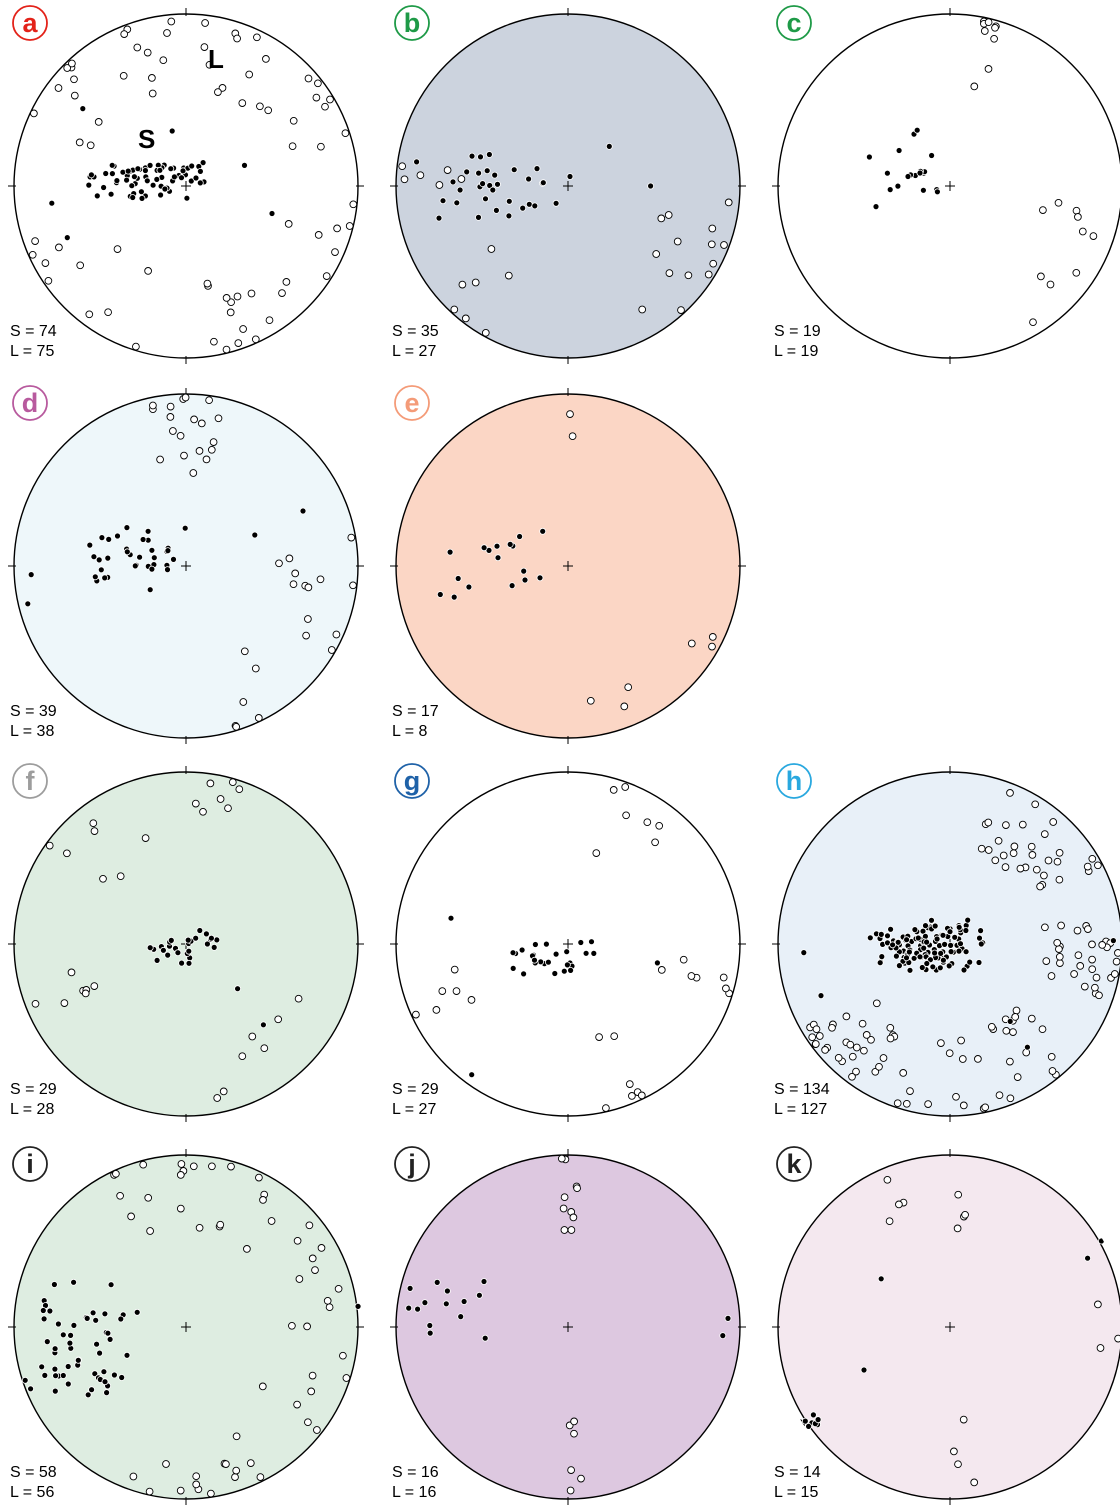 The image size is (1120, 1505). I want to click on count-L-label: L = 19, so click(796, 351).